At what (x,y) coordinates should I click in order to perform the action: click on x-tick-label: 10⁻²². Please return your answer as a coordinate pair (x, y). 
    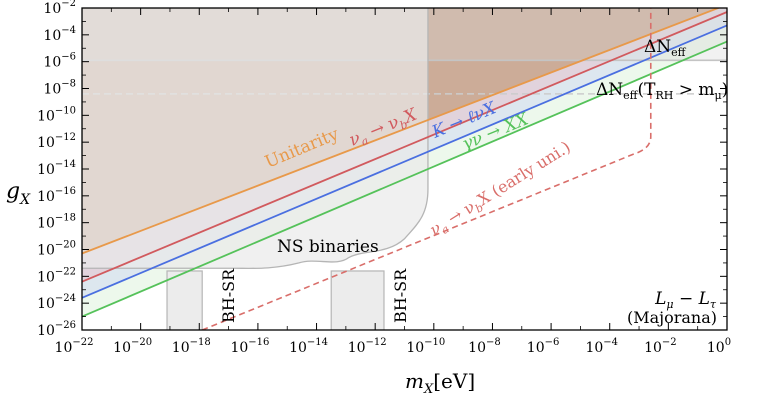
    Looking at the image, I should click on (74, 346).